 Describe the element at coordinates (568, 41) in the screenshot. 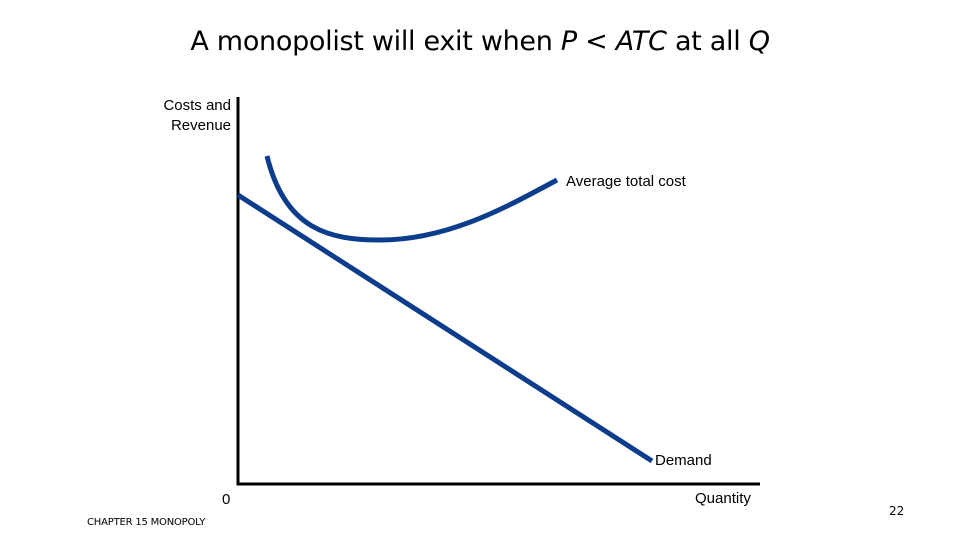

I see `title-var-p: P` at that location.